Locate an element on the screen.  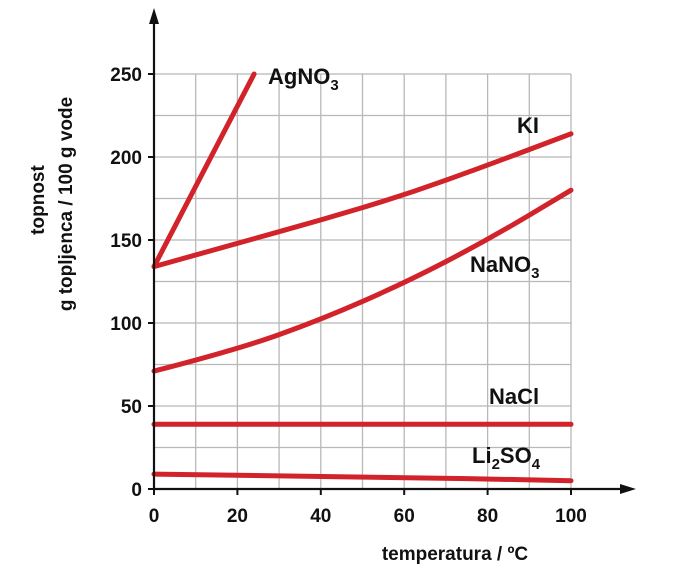
series-line-agno3 is located at coordinates (204, 170).